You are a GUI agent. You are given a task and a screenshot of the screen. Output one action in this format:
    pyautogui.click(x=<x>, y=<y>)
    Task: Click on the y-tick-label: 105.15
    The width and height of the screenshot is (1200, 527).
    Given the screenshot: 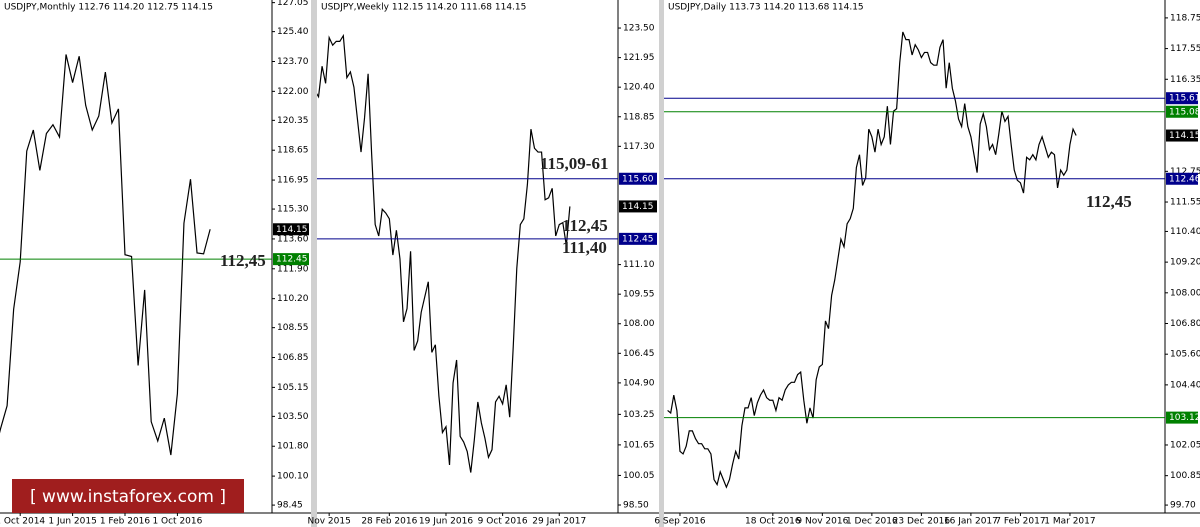 What is the action you would take?
    pyautogui.click(x=293, y=388)
    